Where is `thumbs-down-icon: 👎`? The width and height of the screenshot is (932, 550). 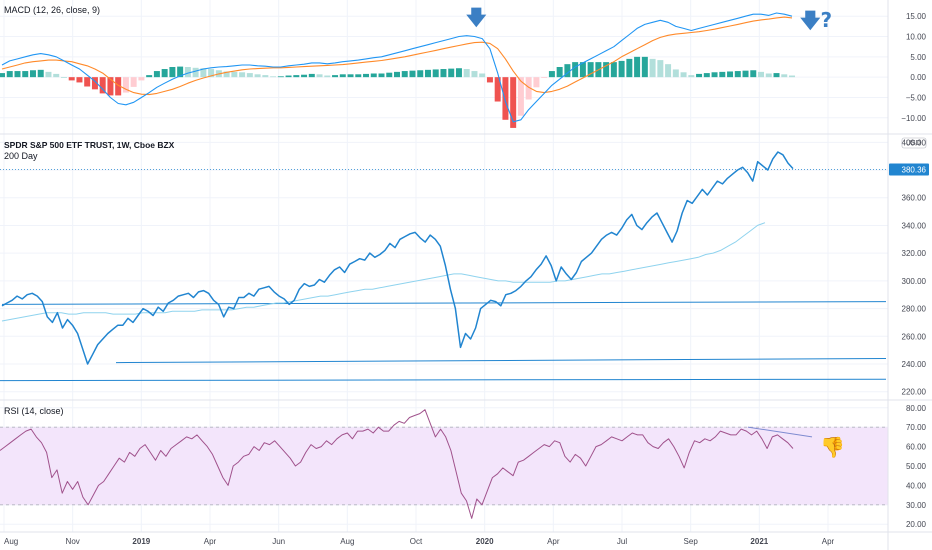 thumbs-down-icon: 👎 is located at coordinates (832, 447).